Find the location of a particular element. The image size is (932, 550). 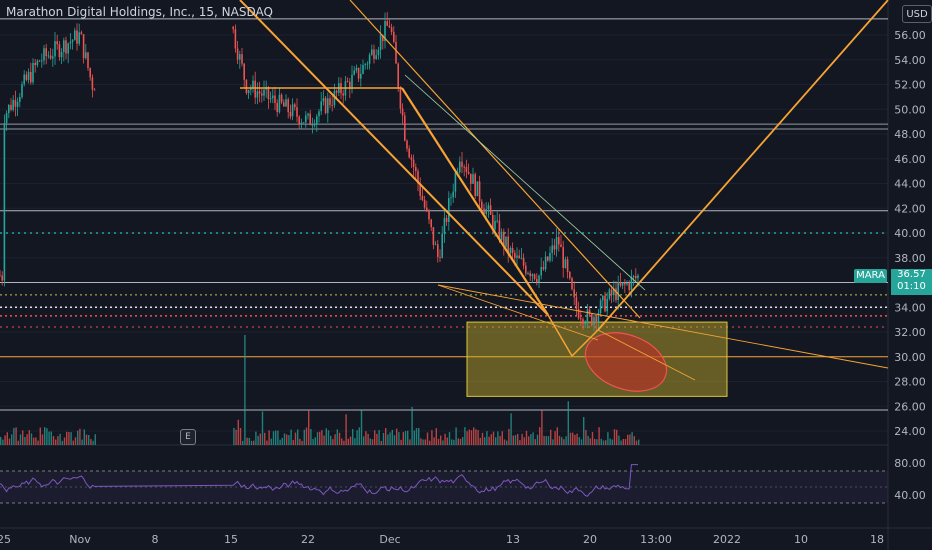

time-tick-label: Nov is located at coordinates (80, 539).